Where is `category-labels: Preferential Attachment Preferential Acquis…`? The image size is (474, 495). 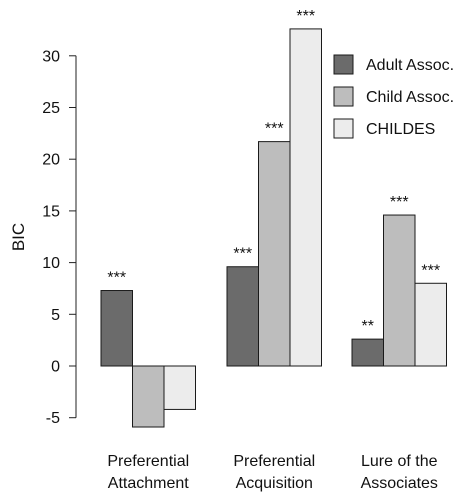 category-labels: Preferential Attachment Preferential Acquis… is located at coordinates (272, 472).